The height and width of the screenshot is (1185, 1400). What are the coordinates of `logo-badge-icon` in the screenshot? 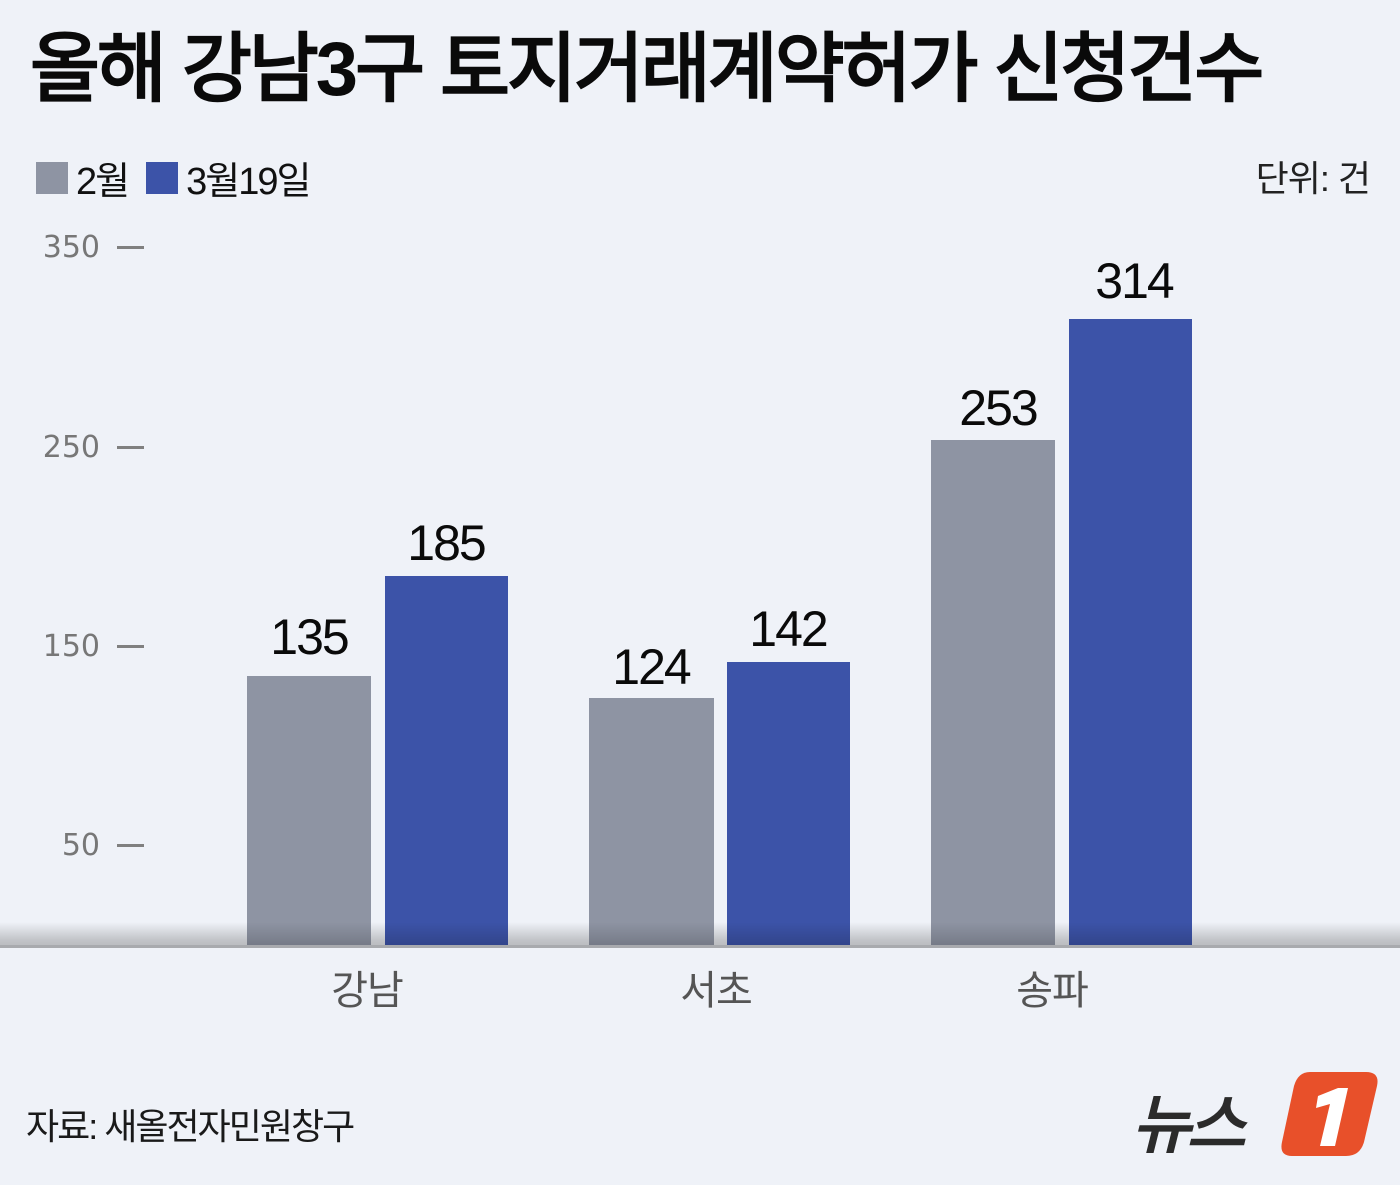 It's located at (1329, 1114).